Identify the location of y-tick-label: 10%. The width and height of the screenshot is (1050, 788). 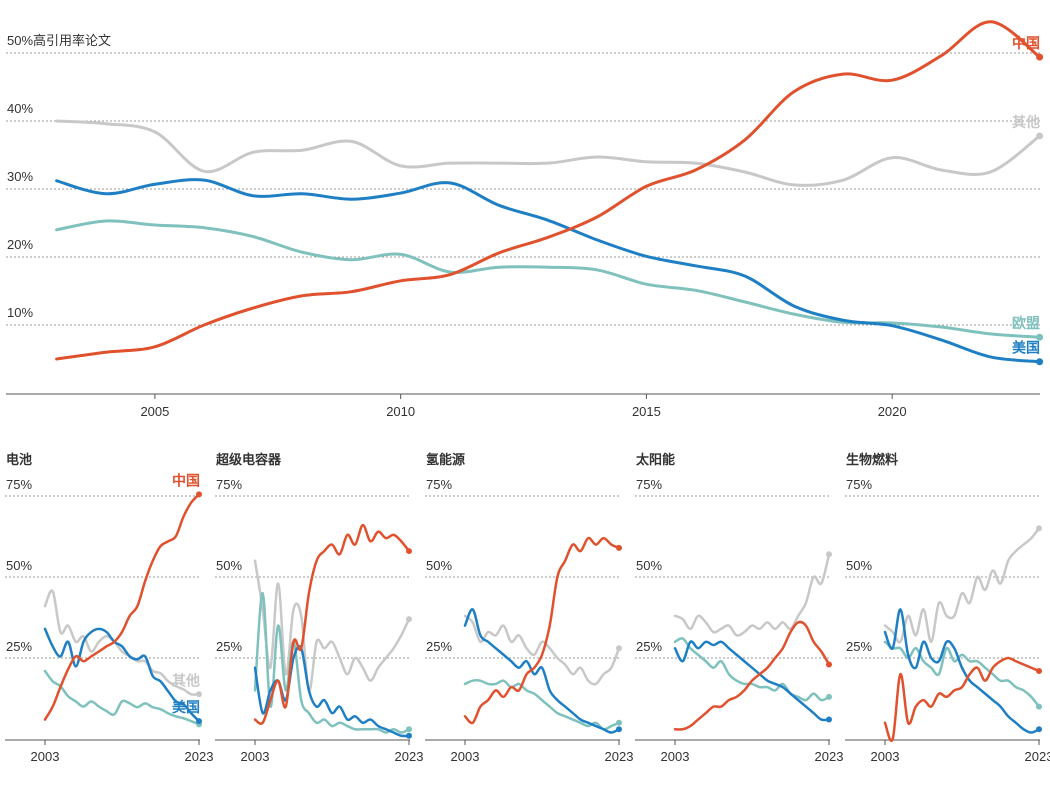
(20, 312).